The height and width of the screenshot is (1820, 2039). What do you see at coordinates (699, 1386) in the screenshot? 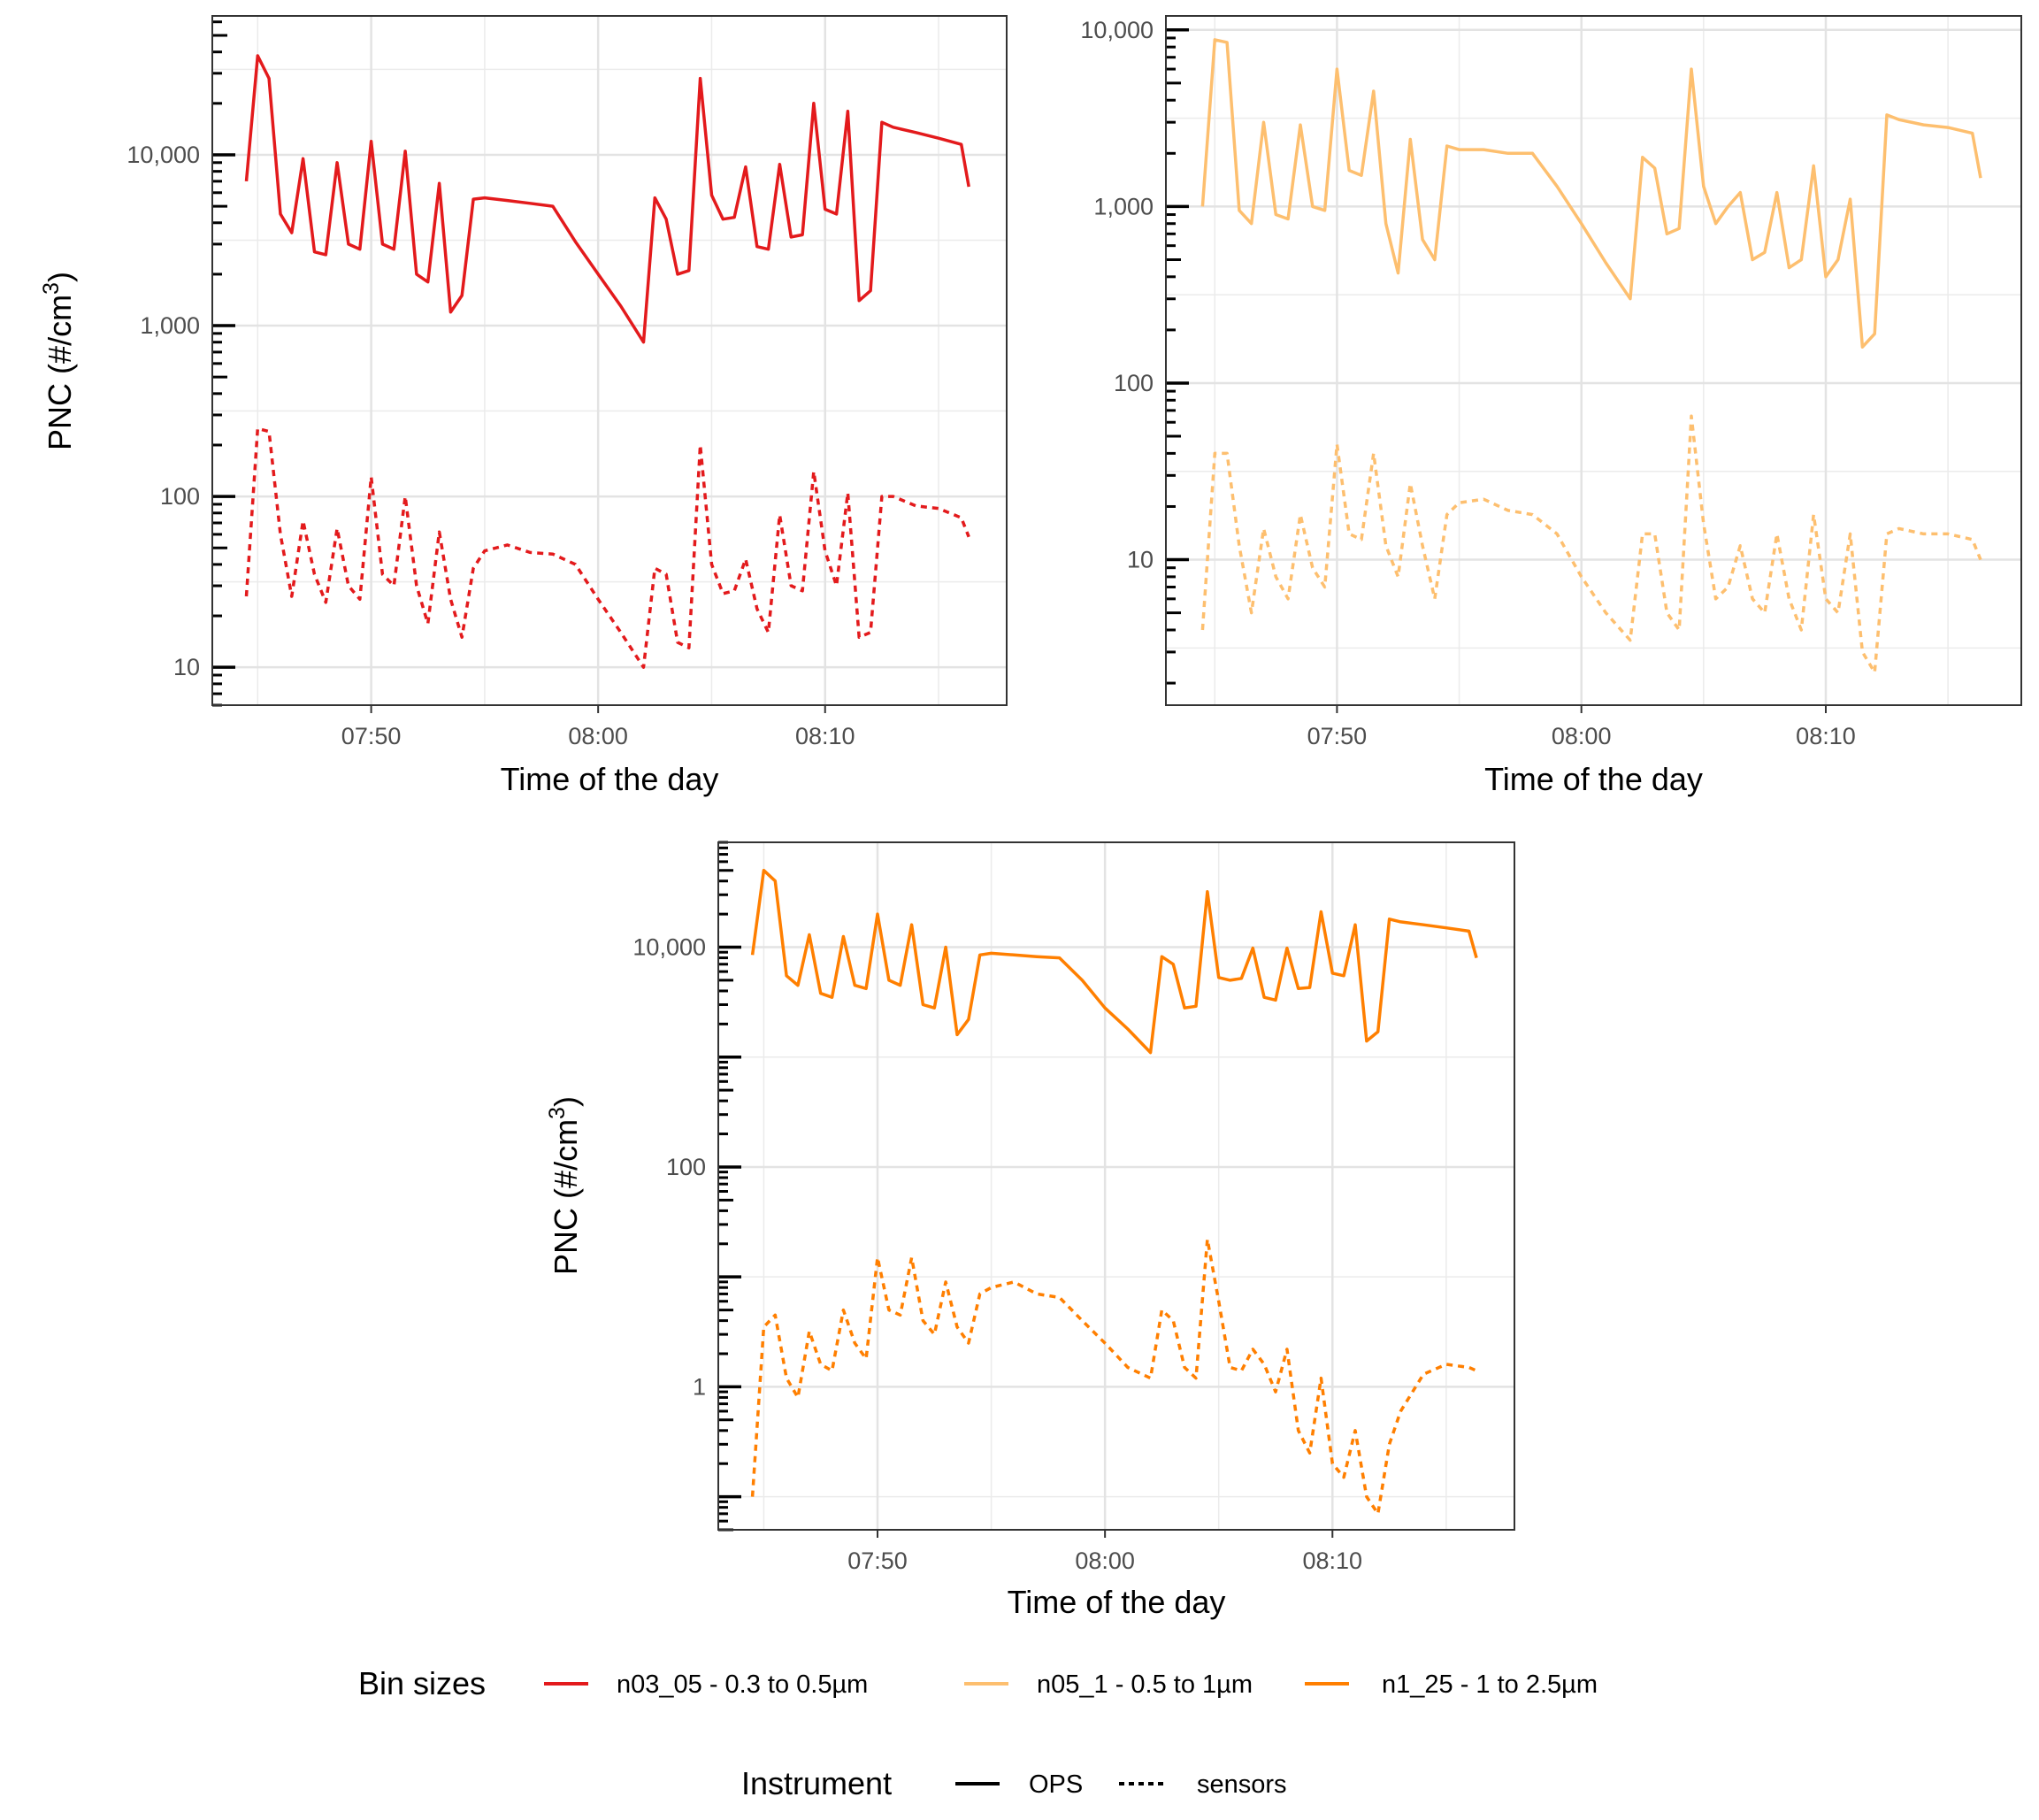
I see `y-tick-label: 1` at bounding box center [699, 1386].